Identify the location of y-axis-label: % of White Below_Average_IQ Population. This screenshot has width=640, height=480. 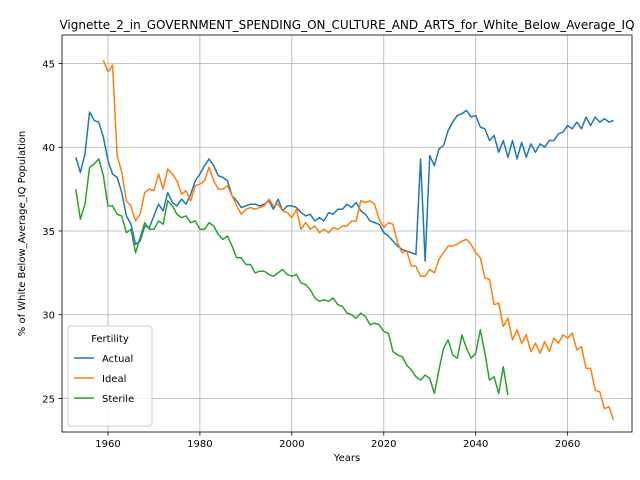
(22, 233).